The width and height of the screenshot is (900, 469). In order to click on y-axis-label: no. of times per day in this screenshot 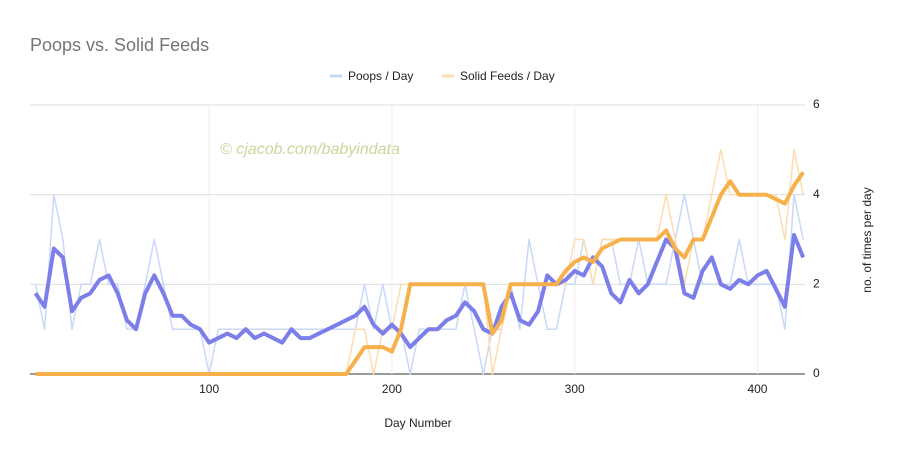, I will do `click(867, 239)`.